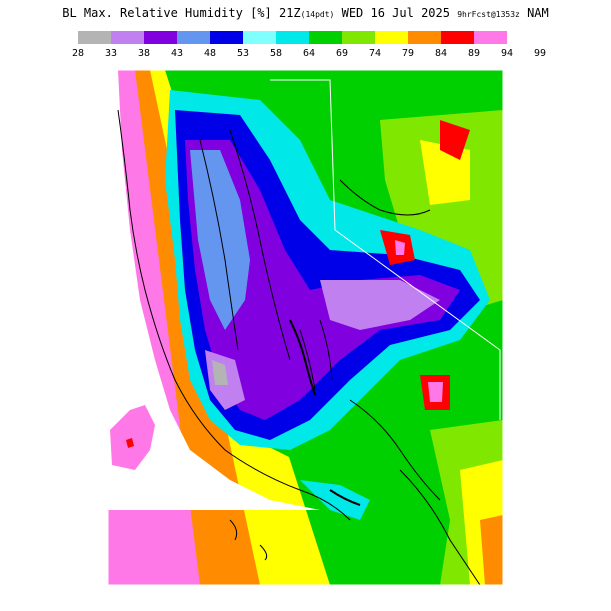 Image resolution: width=611 pixels, height=611 pixels. Describe the element at coordinates (507, 53) in the screenshot. I see `legend-tick-label: 94` at that location.